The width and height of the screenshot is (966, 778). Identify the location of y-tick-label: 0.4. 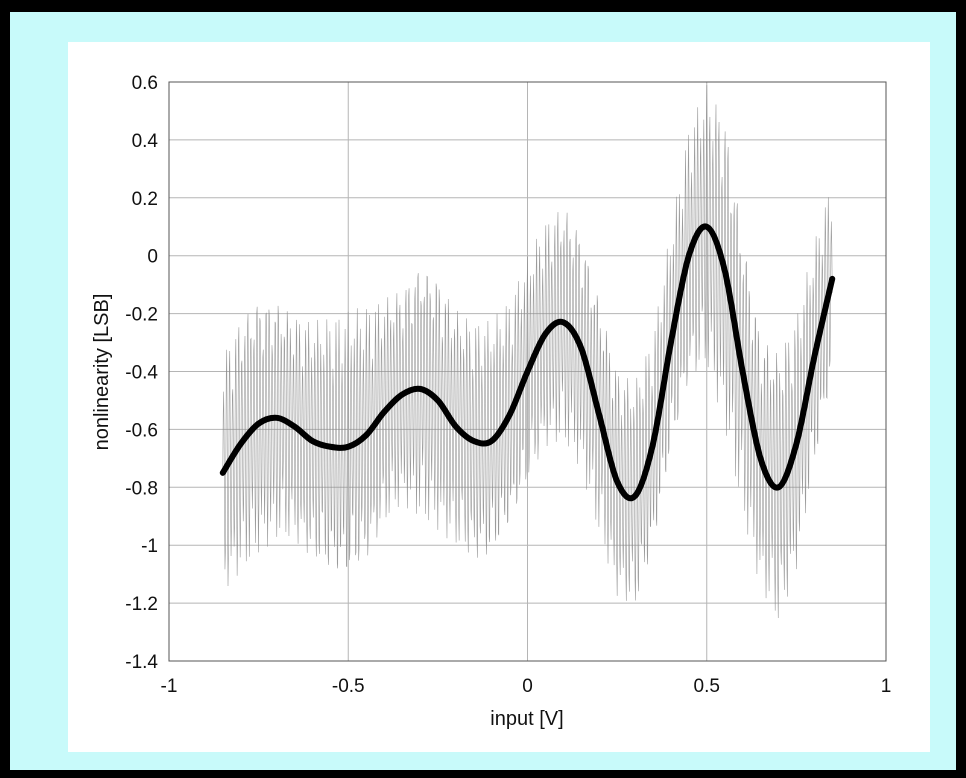
(145, 141).